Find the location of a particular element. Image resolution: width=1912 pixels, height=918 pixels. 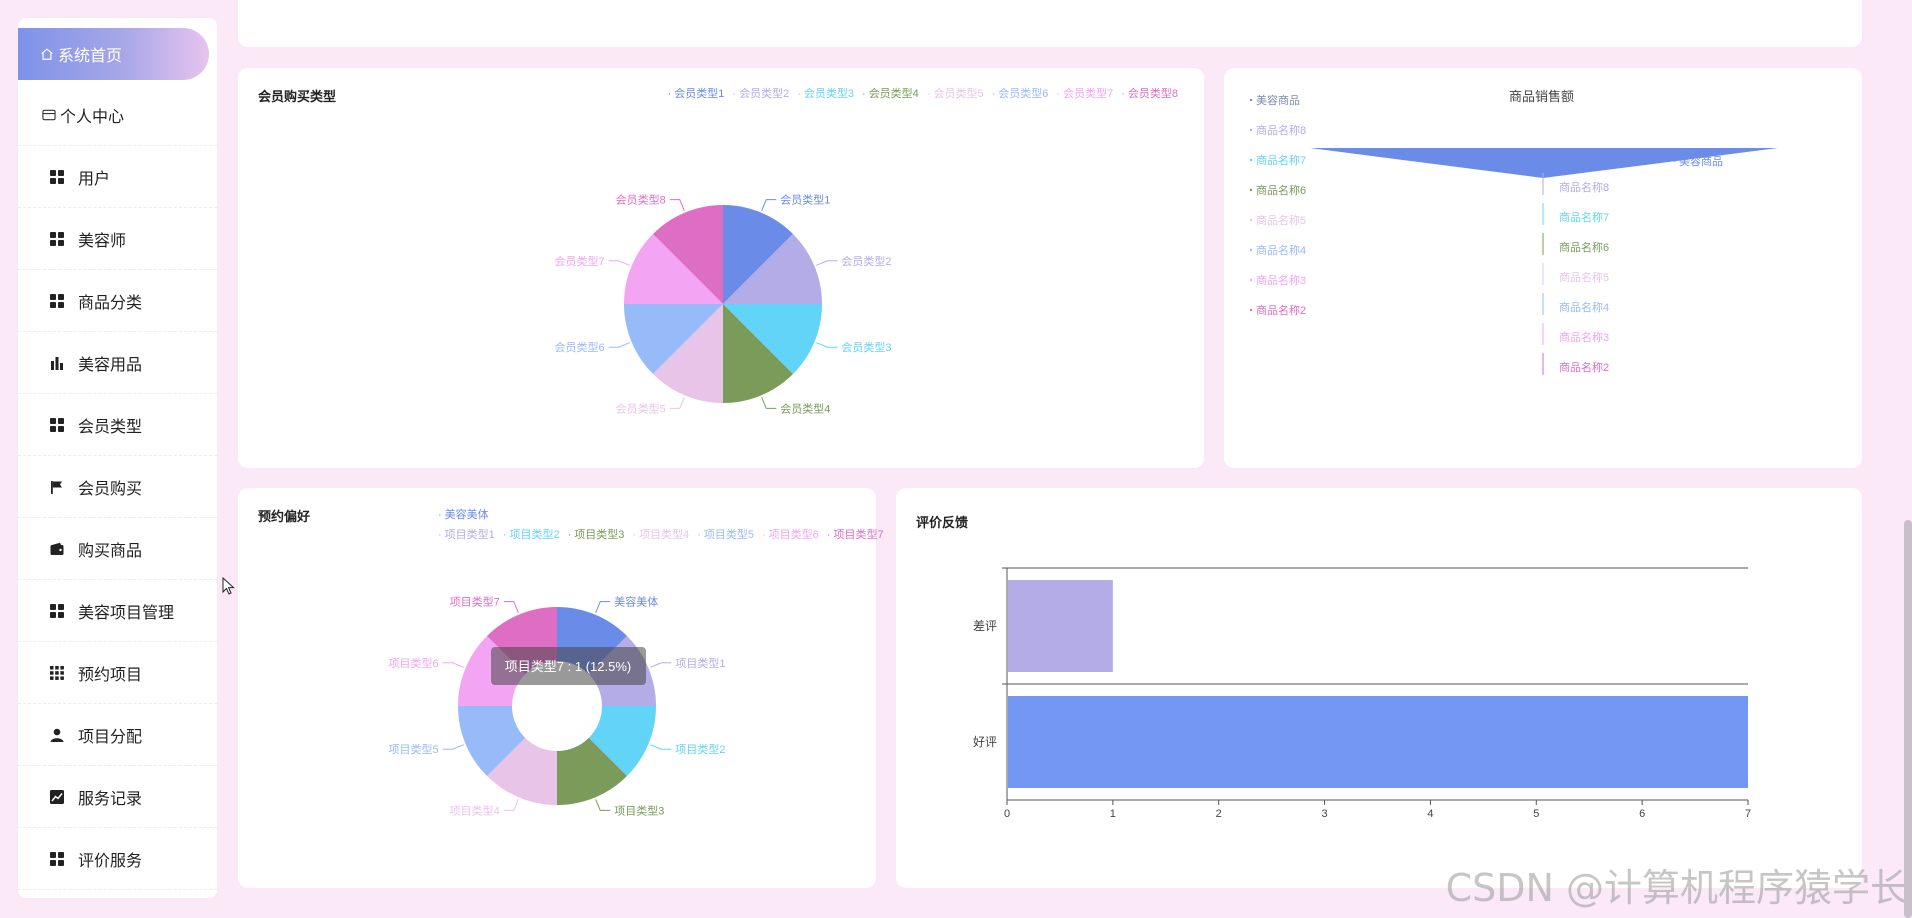

sidebar-item-7: 会员类型 is located at coordinates (117, 425).